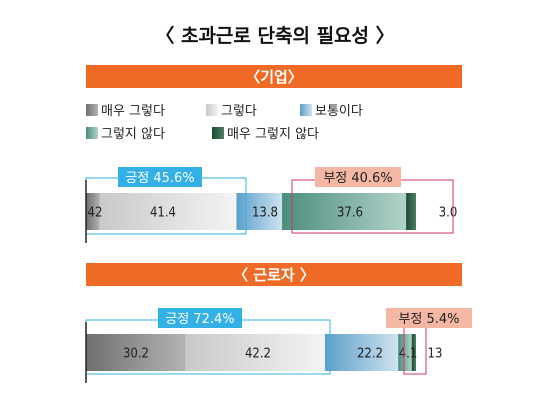  What do you see at coordinates (163, 213) in the screenshot?
I see `data-label: 41.4` at bounding box center [163, 213].